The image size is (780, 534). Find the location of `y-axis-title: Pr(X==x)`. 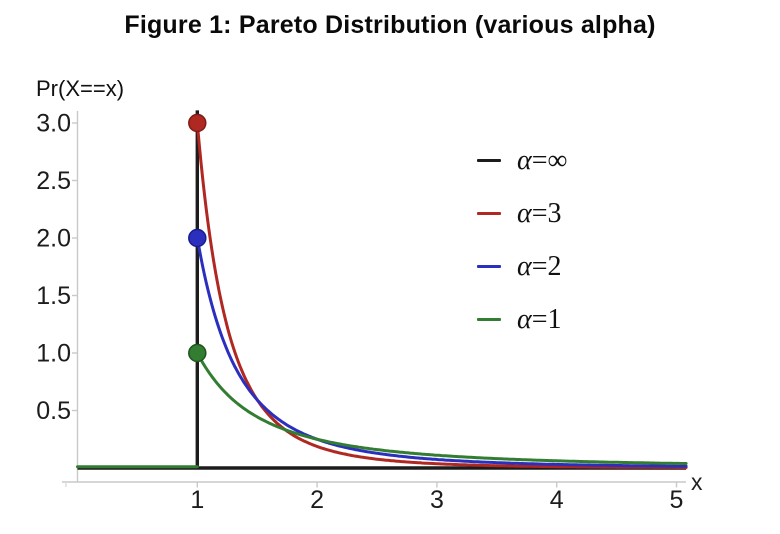

y-axis-title: Pr(X==x) is located at coordinates (80, 88).